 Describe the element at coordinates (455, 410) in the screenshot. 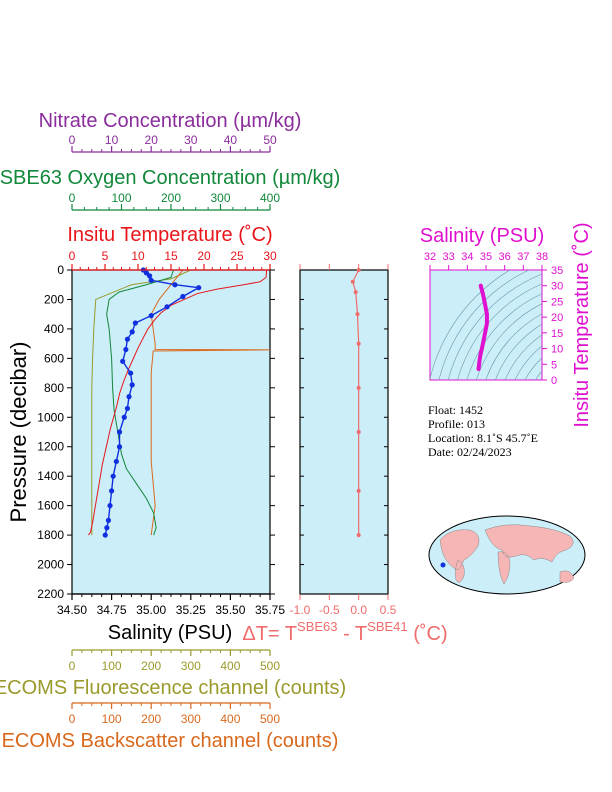

I see `float-id: Float: 1452` at that location.